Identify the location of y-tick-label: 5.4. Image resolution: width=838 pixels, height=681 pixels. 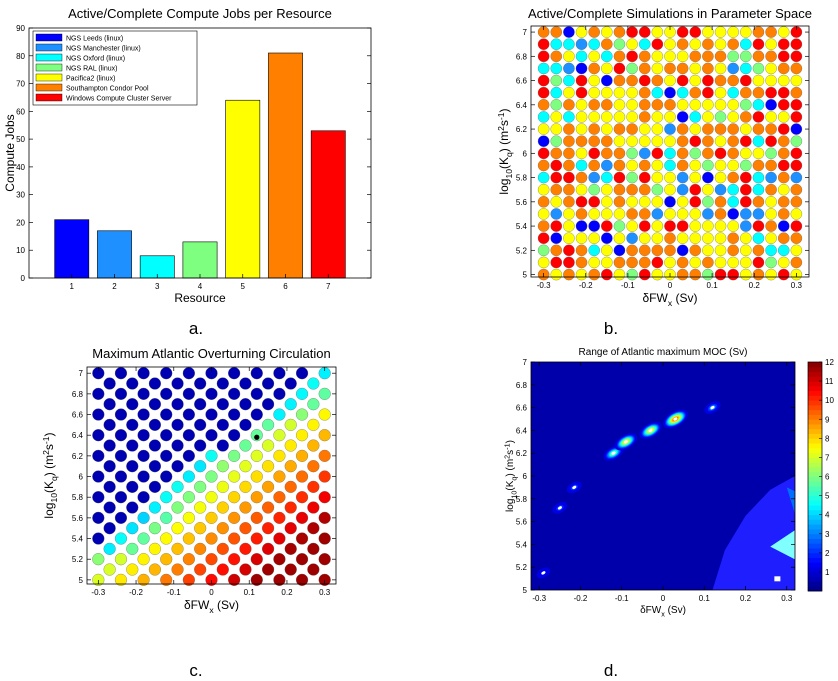
(522, 544).